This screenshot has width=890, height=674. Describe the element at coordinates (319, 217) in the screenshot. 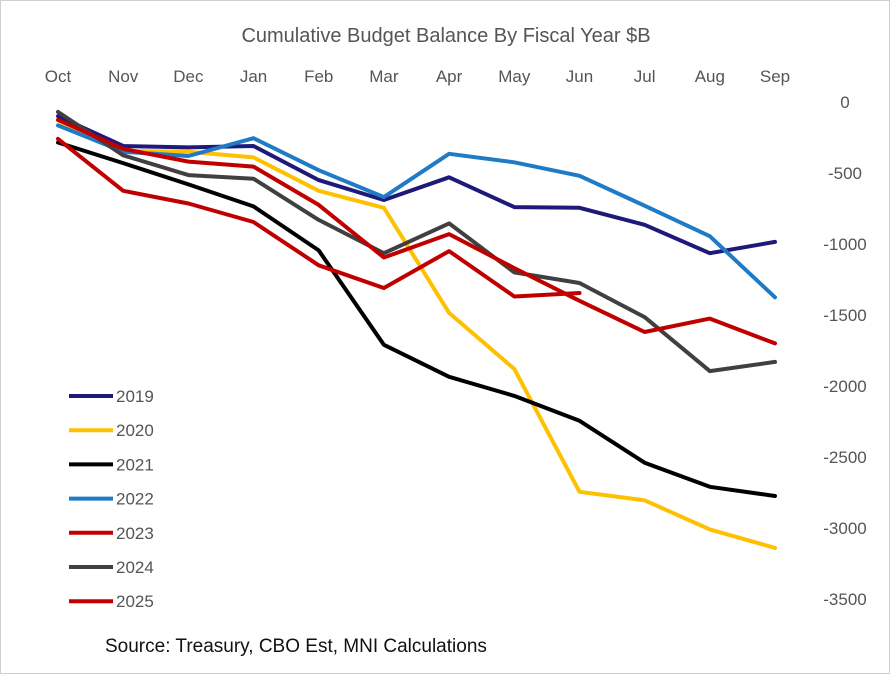

I see `series-line-2023` at that location.